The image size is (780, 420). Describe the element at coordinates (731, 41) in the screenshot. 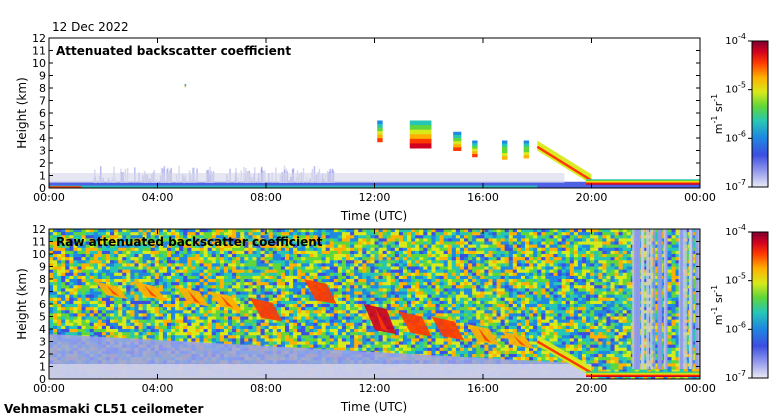

I see `colorbar-tick-base: 10` at that location.